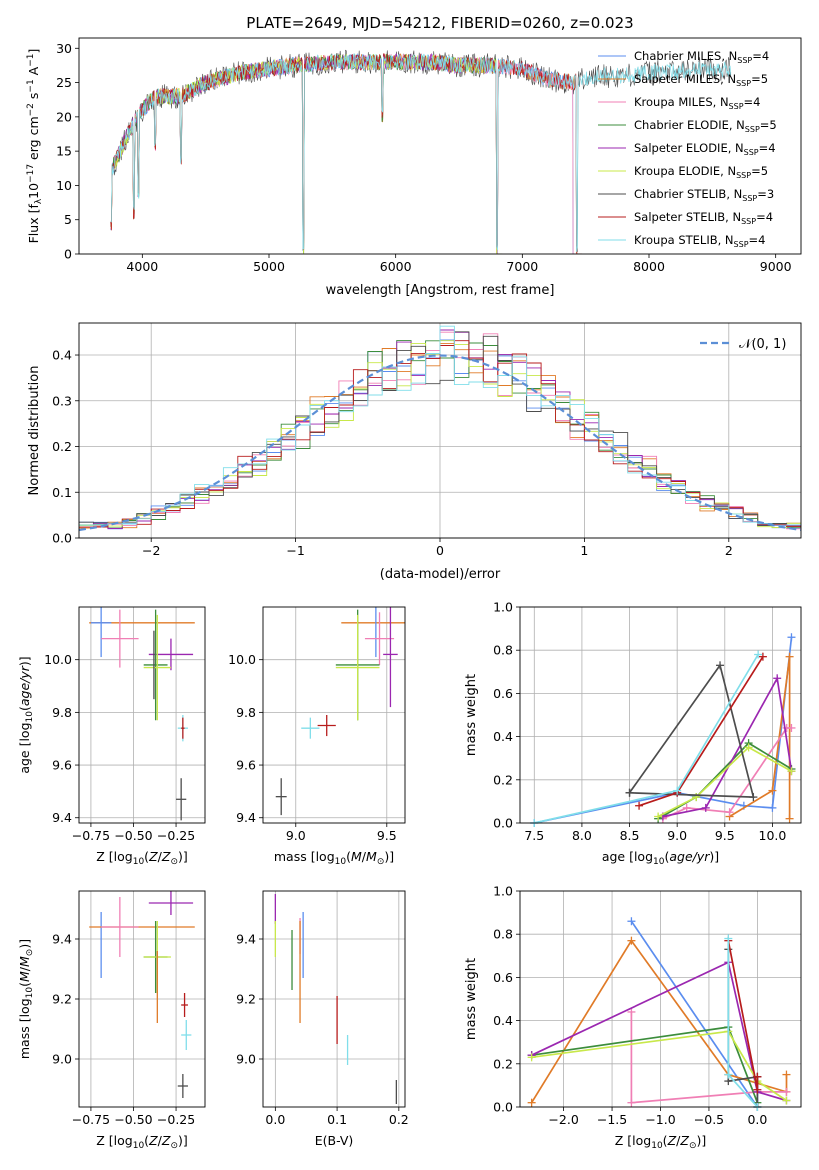 The image size is (819, 1170). Describe the element at coordinates (697, 103) in the screenshot. I see `spectrum-legend-label: Kroupa MILES, NSSP=4` at that location.